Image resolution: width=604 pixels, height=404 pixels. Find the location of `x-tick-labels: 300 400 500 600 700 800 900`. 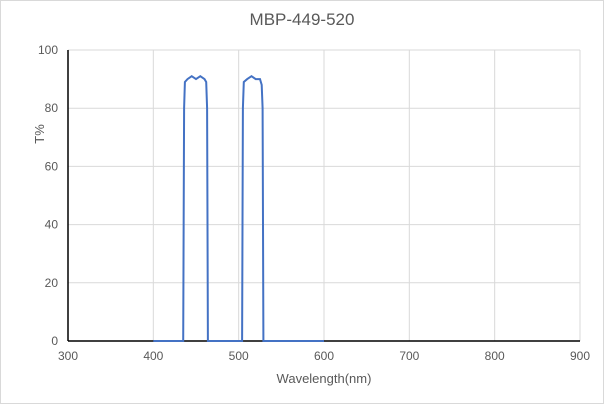

x-tick-labels: 300 400 500 600 700 800 900 is located at coordinates (324, 356).